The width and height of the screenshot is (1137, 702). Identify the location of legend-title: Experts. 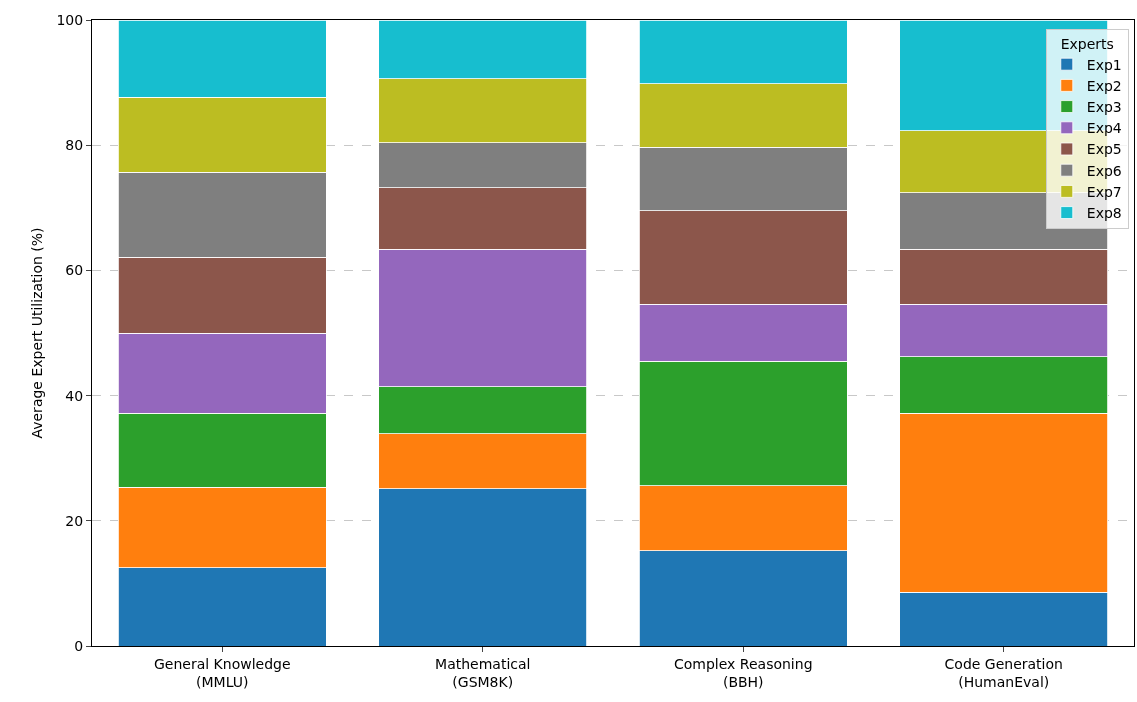
(1087, 43).